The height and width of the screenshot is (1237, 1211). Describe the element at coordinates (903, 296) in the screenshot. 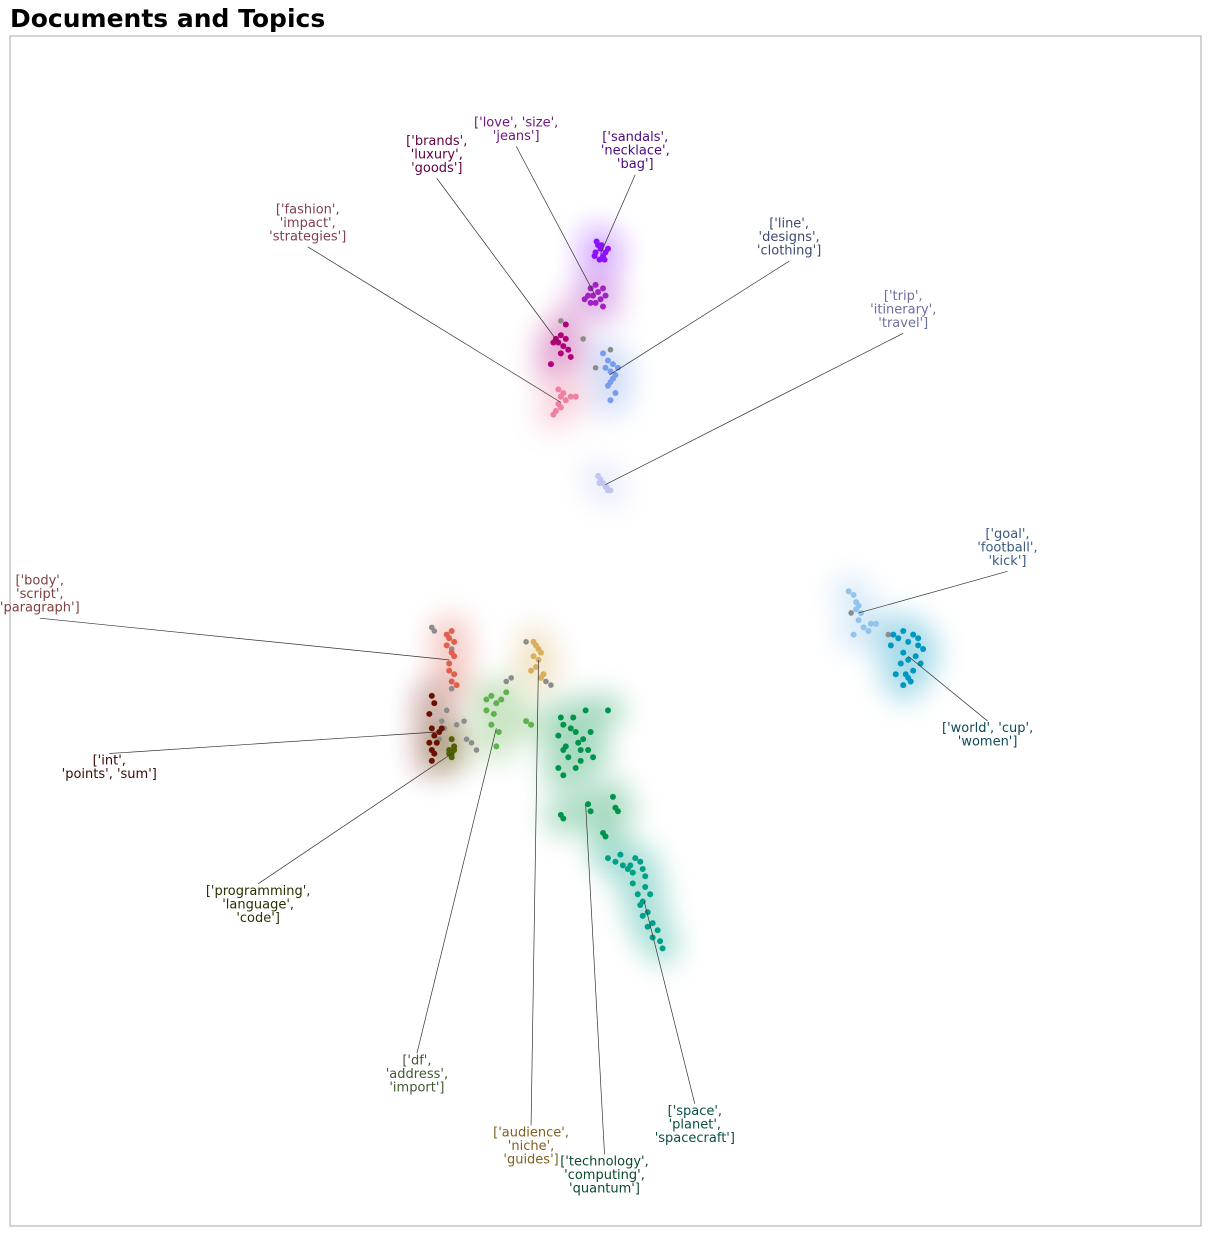

I see `topic-label-line: ['trip',` at that location.